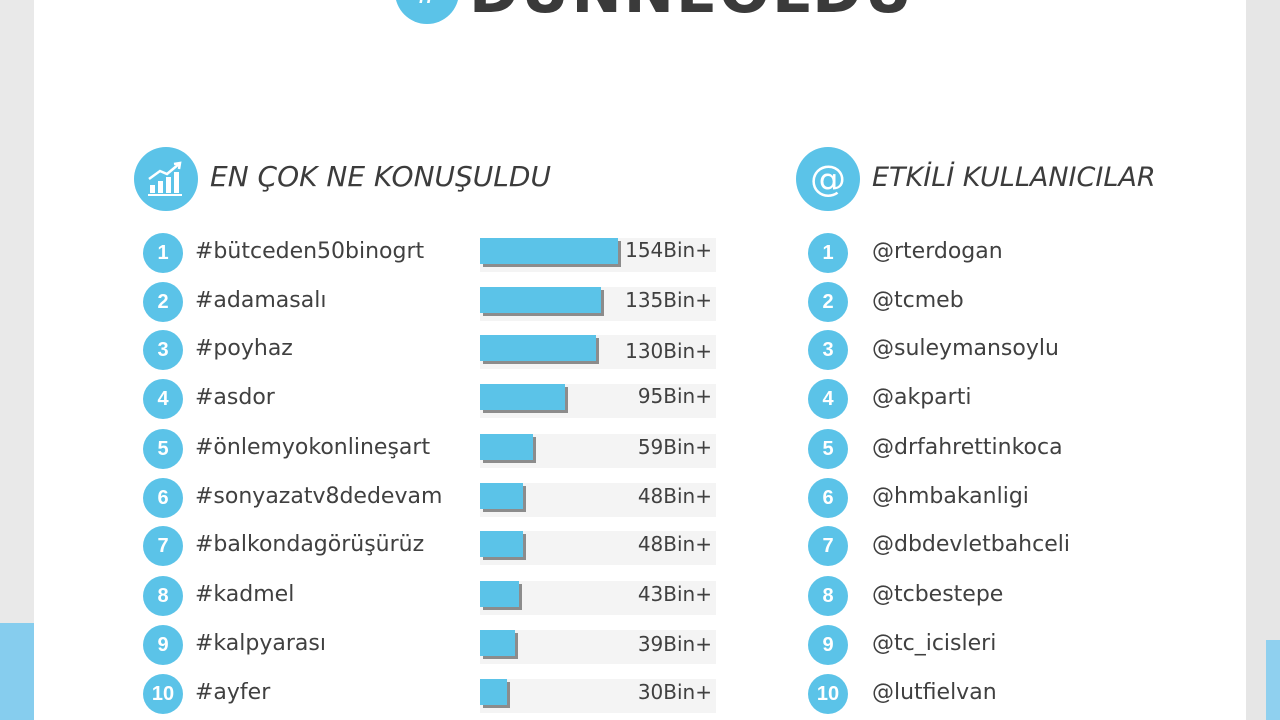 Image resolution: width=1280 pixels, height=720 pixels. What do you see at coordinates (313, 447) in the screenshot?
I see `topic-label: #önlemyokonlineşart` at bounding box center [313, 447].